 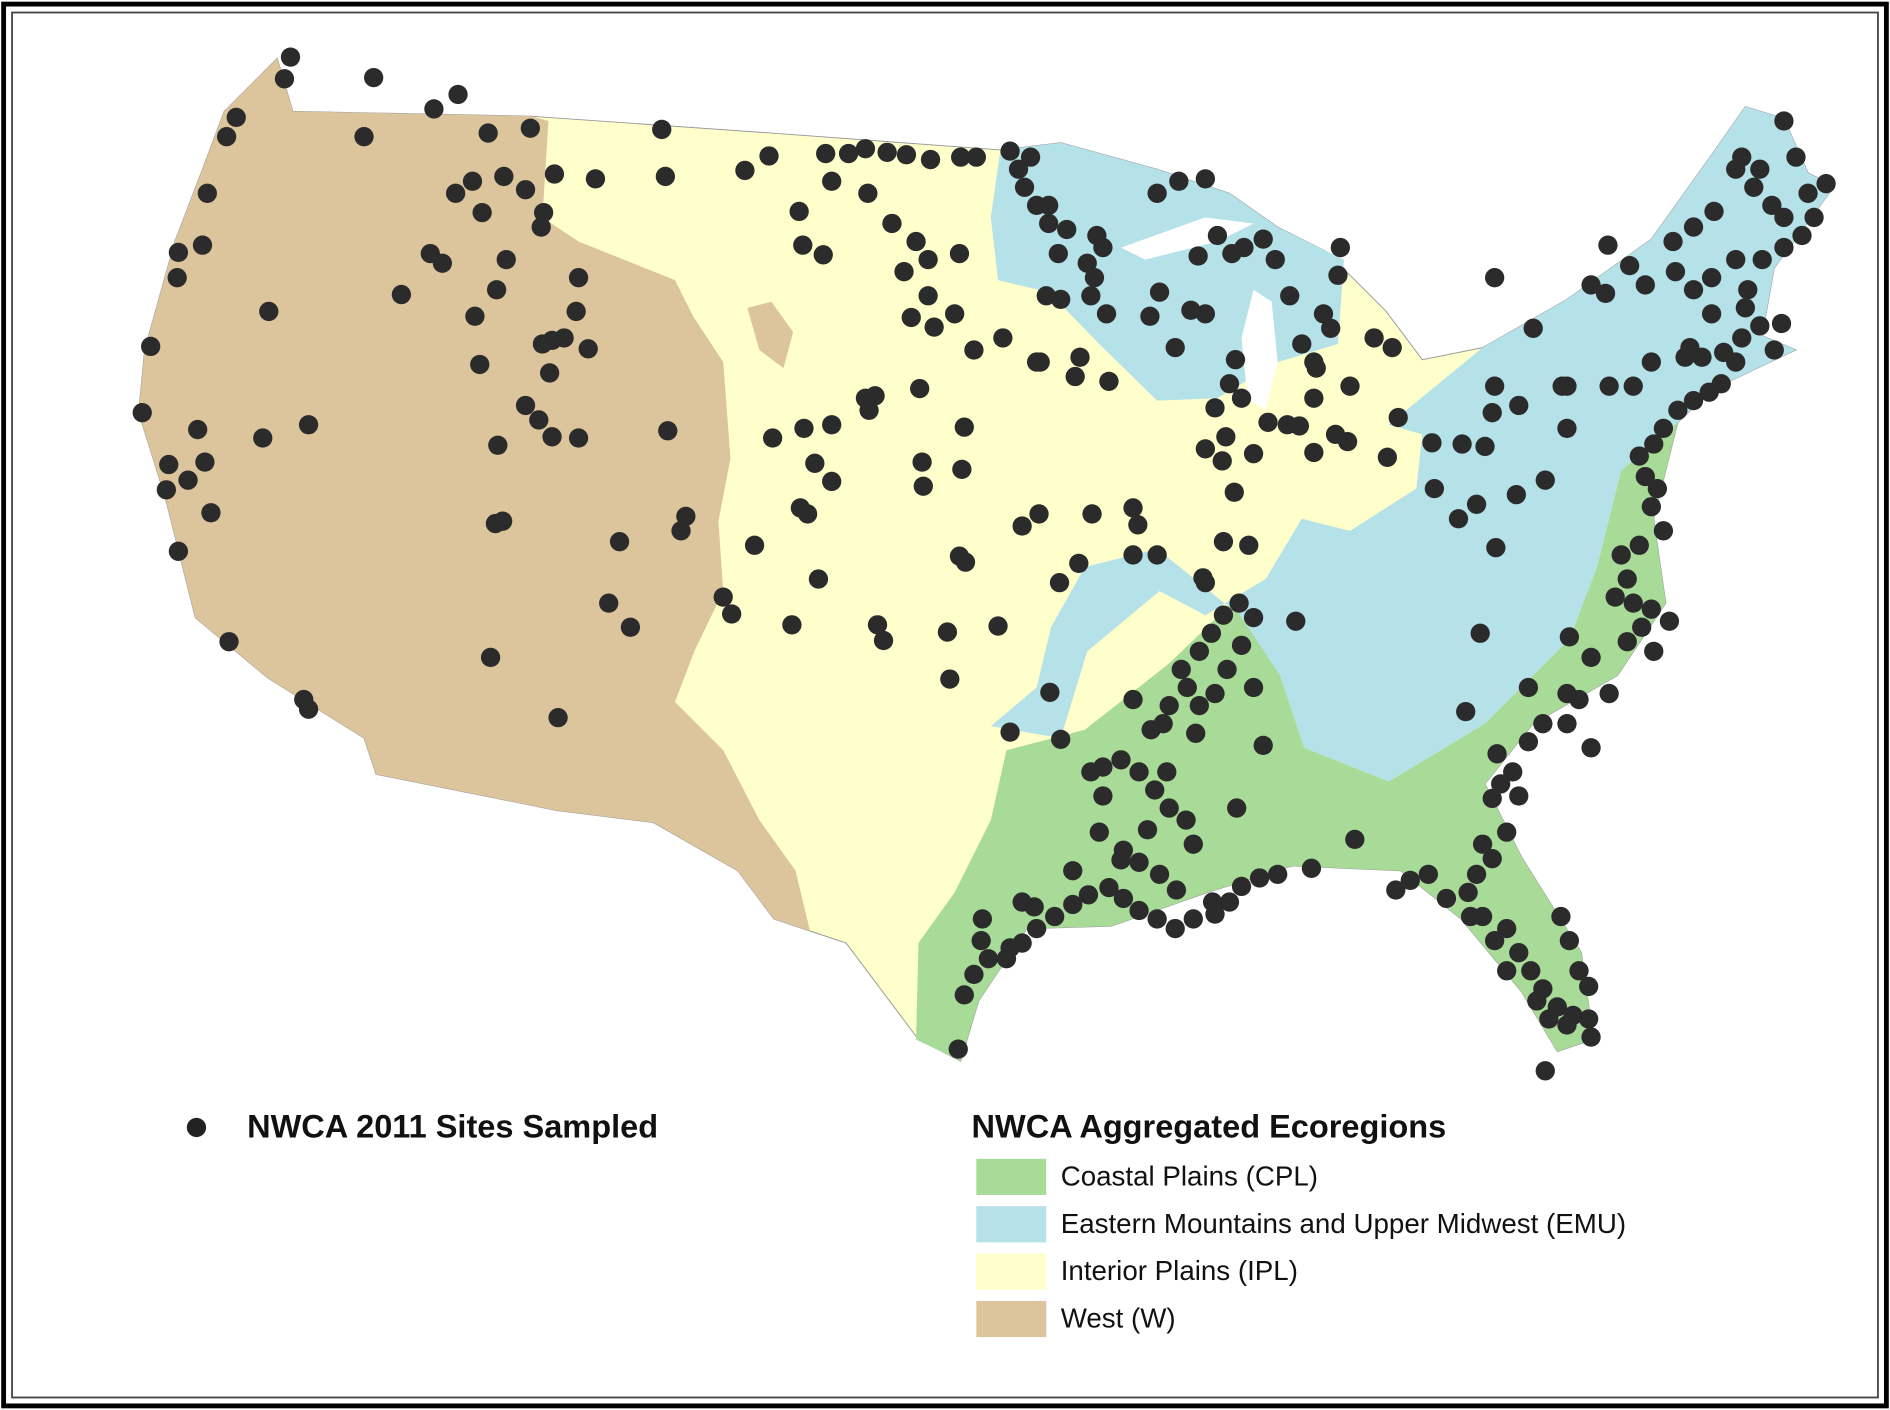 I want to click on lake-michigan, so click(x=1259, y=350).